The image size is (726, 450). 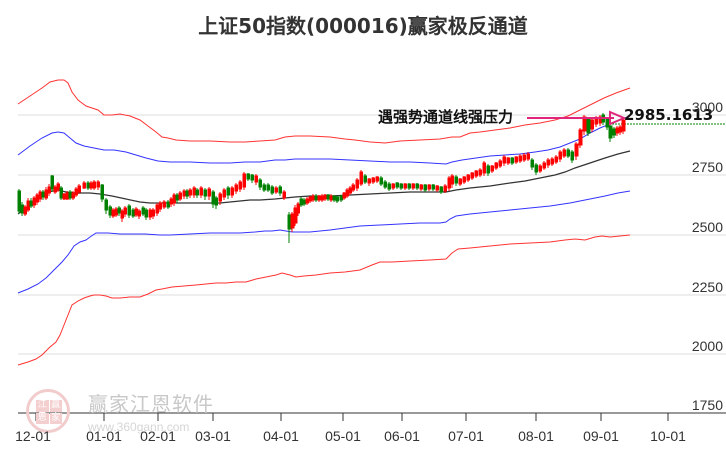 I want to click on x-tick-label: 08-01, so click(x=536, y=436).